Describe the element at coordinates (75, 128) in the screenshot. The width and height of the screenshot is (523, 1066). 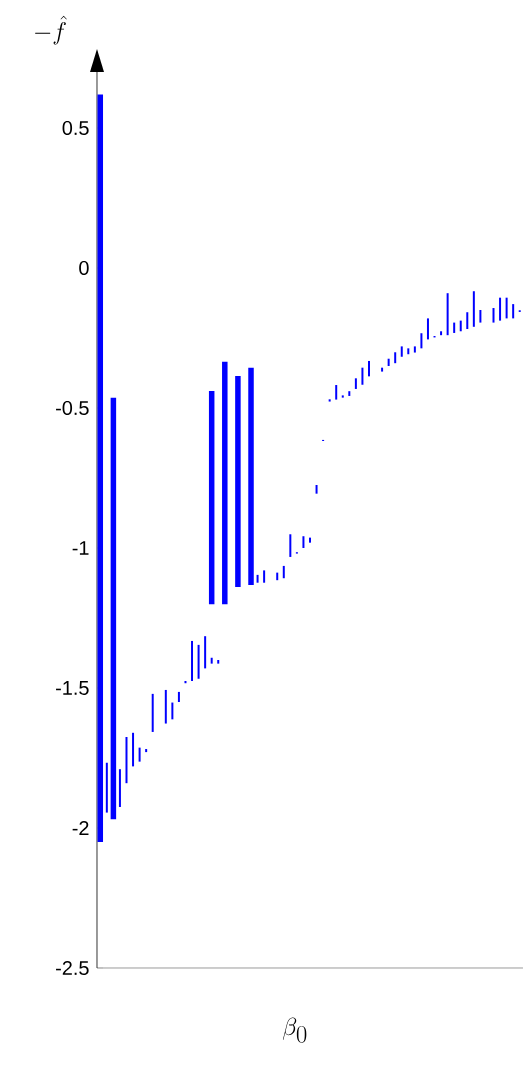
I see `y-tick-label: 0.5` at that location.